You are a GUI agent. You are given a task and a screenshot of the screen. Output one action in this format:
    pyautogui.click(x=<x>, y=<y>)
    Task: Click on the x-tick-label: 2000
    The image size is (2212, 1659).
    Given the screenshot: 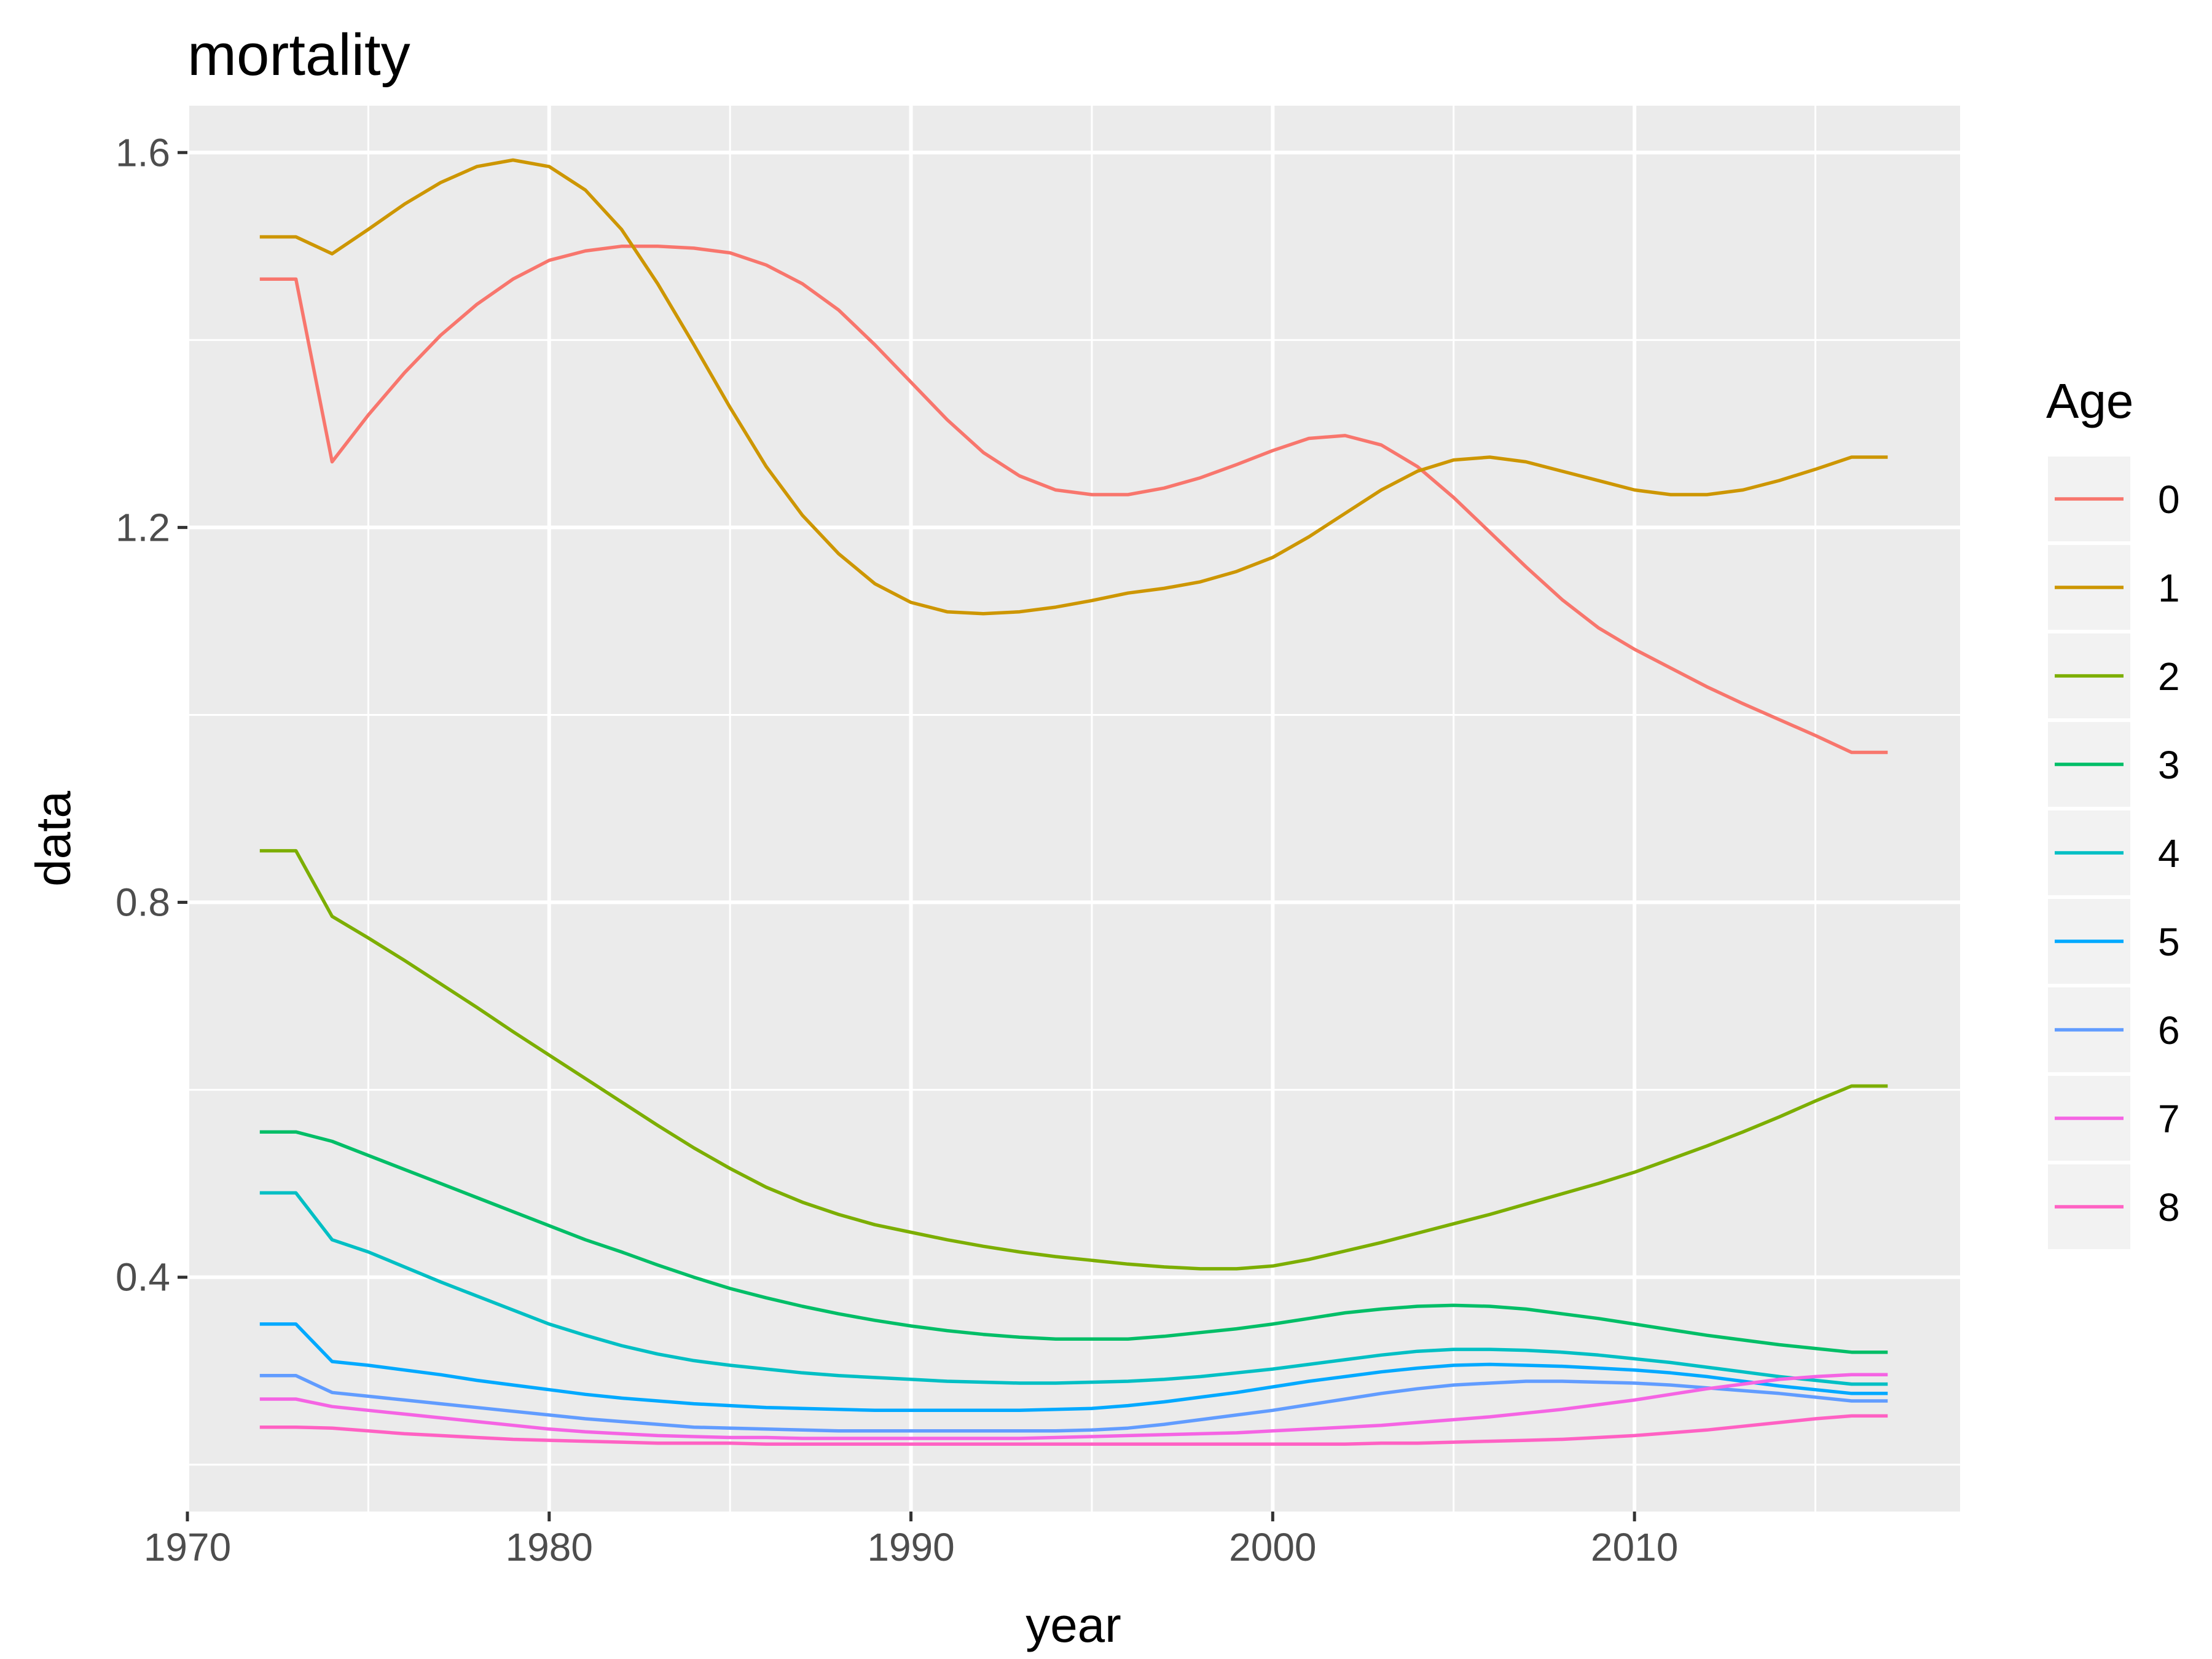 What is the action you would take?
    pyautogui.click(x=1272, y=1547)
    